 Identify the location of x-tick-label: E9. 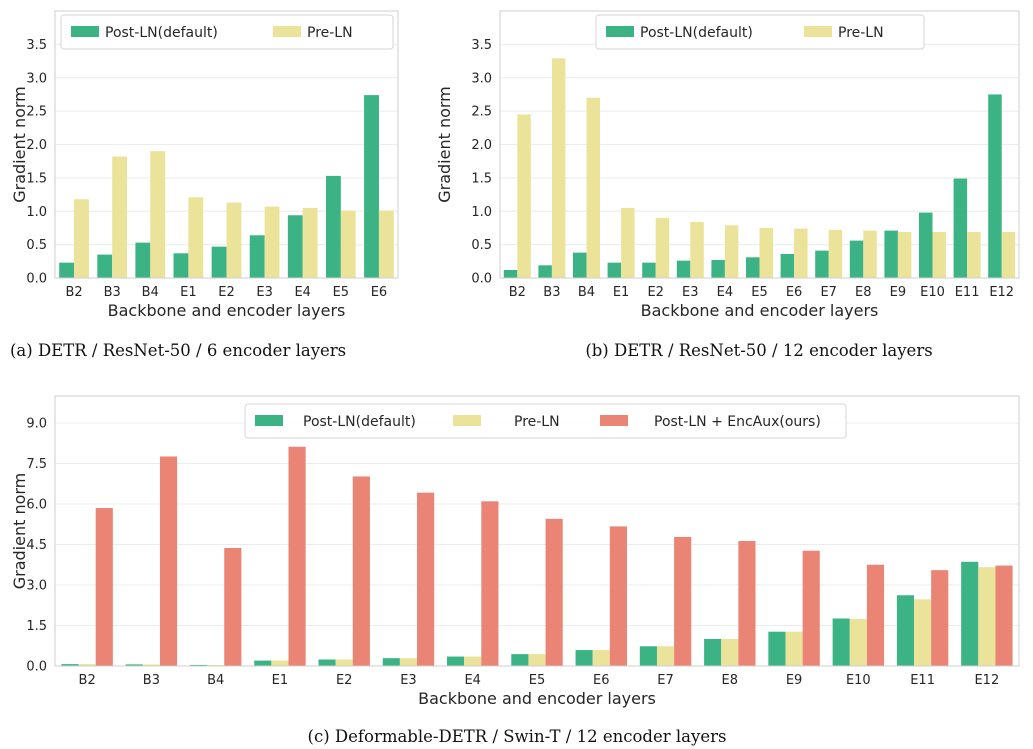
(794, 680).